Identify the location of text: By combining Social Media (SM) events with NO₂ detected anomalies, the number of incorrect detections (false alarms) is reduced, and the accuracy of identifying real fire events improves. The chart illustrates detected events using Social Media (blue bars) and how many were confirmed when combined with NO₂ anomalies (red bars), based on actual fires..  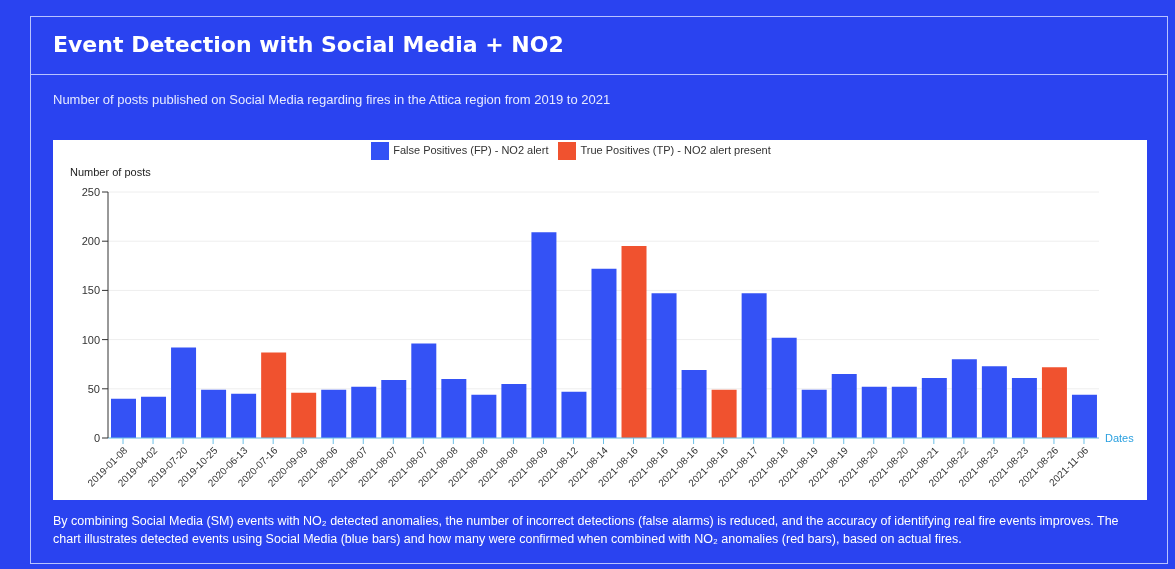
(586, 530).